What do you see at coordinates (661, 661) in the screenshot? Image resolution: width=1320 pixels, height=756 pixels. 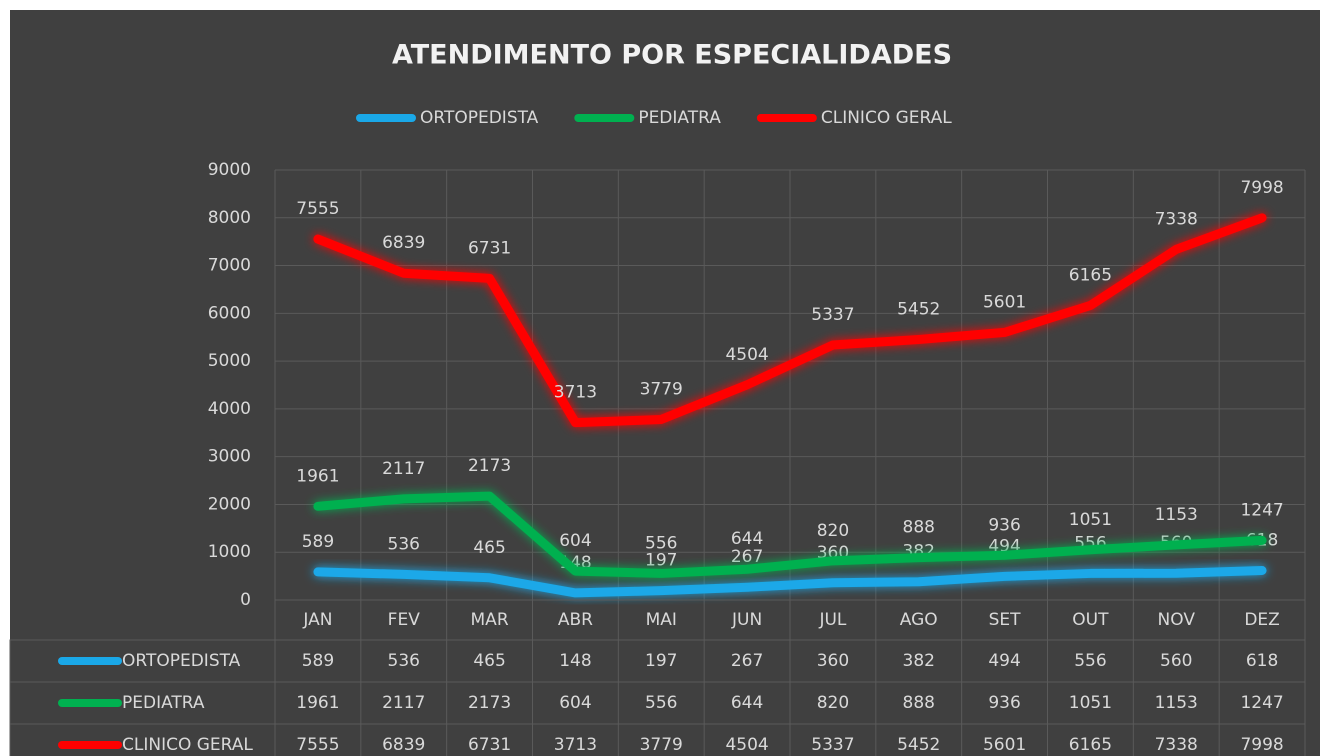 I see `table-cell: 197` at bounding box center [661, 661].